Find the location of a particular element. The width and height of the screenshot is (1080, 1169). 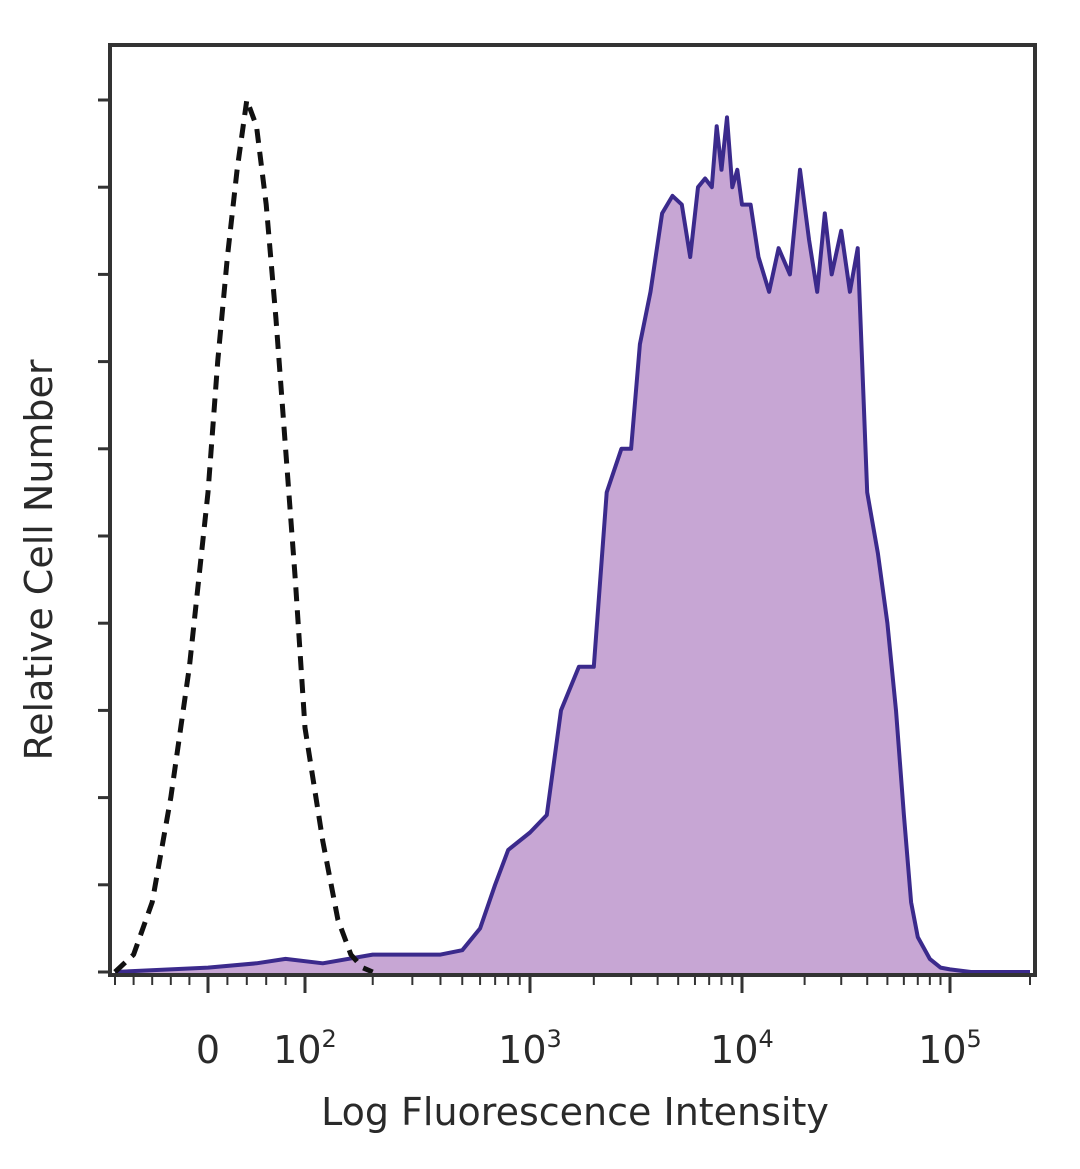

x-tick-label: 102 is located at coordinates (305, 1048).